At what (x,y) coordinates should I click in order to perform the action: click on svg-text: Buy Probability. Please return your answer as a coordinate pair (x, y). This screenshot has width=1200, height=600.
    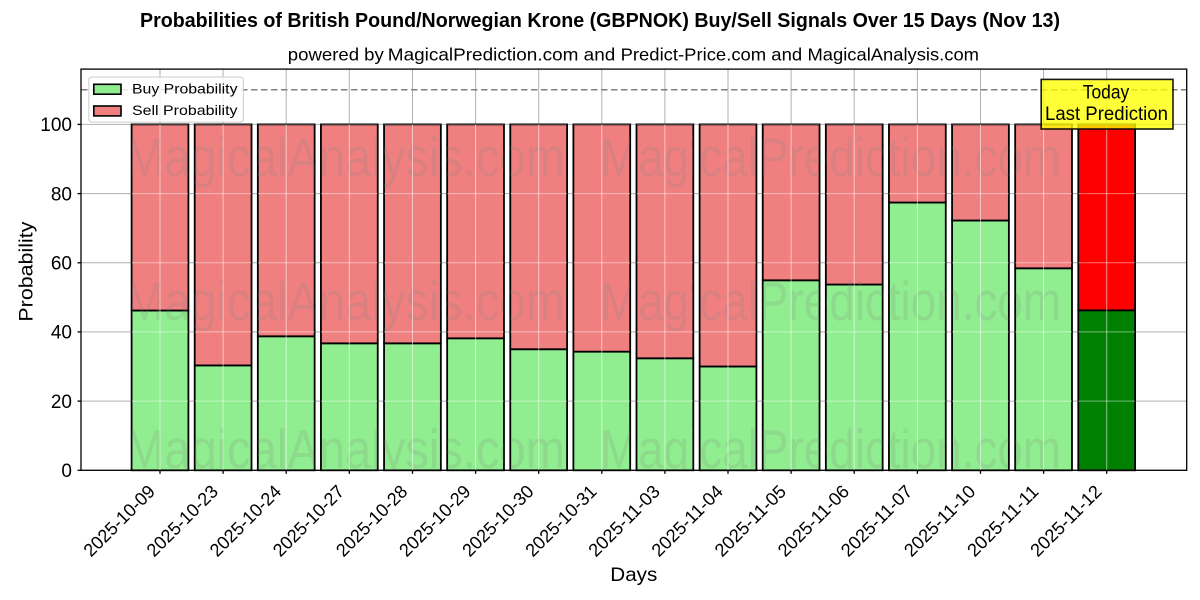
    Looking at the image, I should click on (185, 88).